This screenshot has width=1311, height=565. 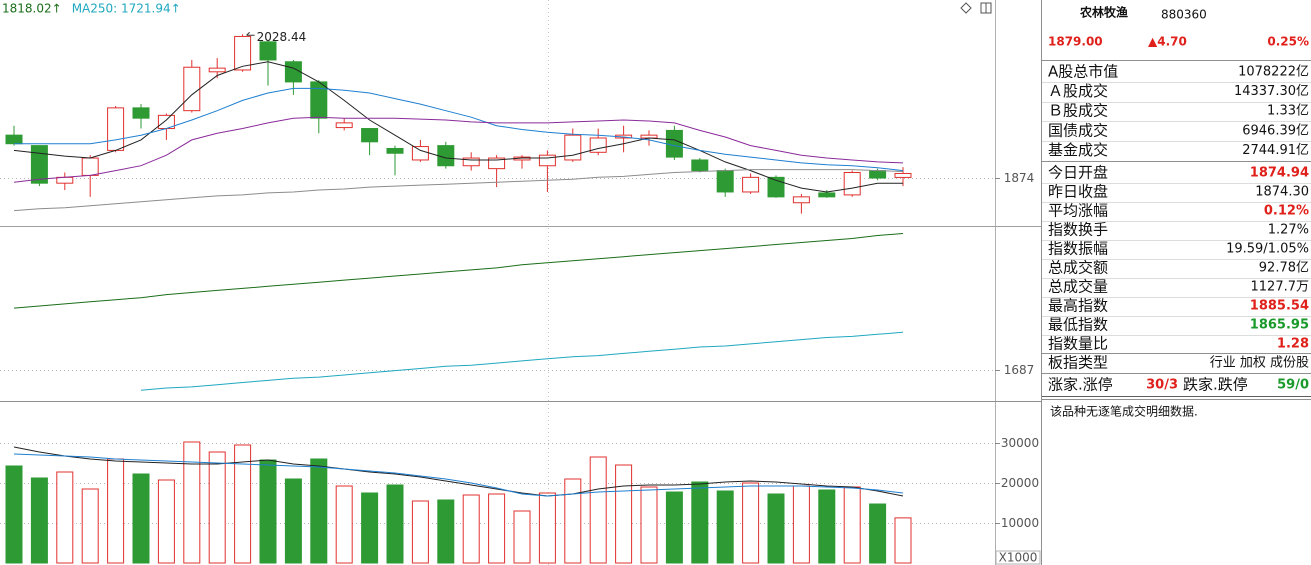 I want to click on annotation: 2028.44, so click(x=282, y=37).